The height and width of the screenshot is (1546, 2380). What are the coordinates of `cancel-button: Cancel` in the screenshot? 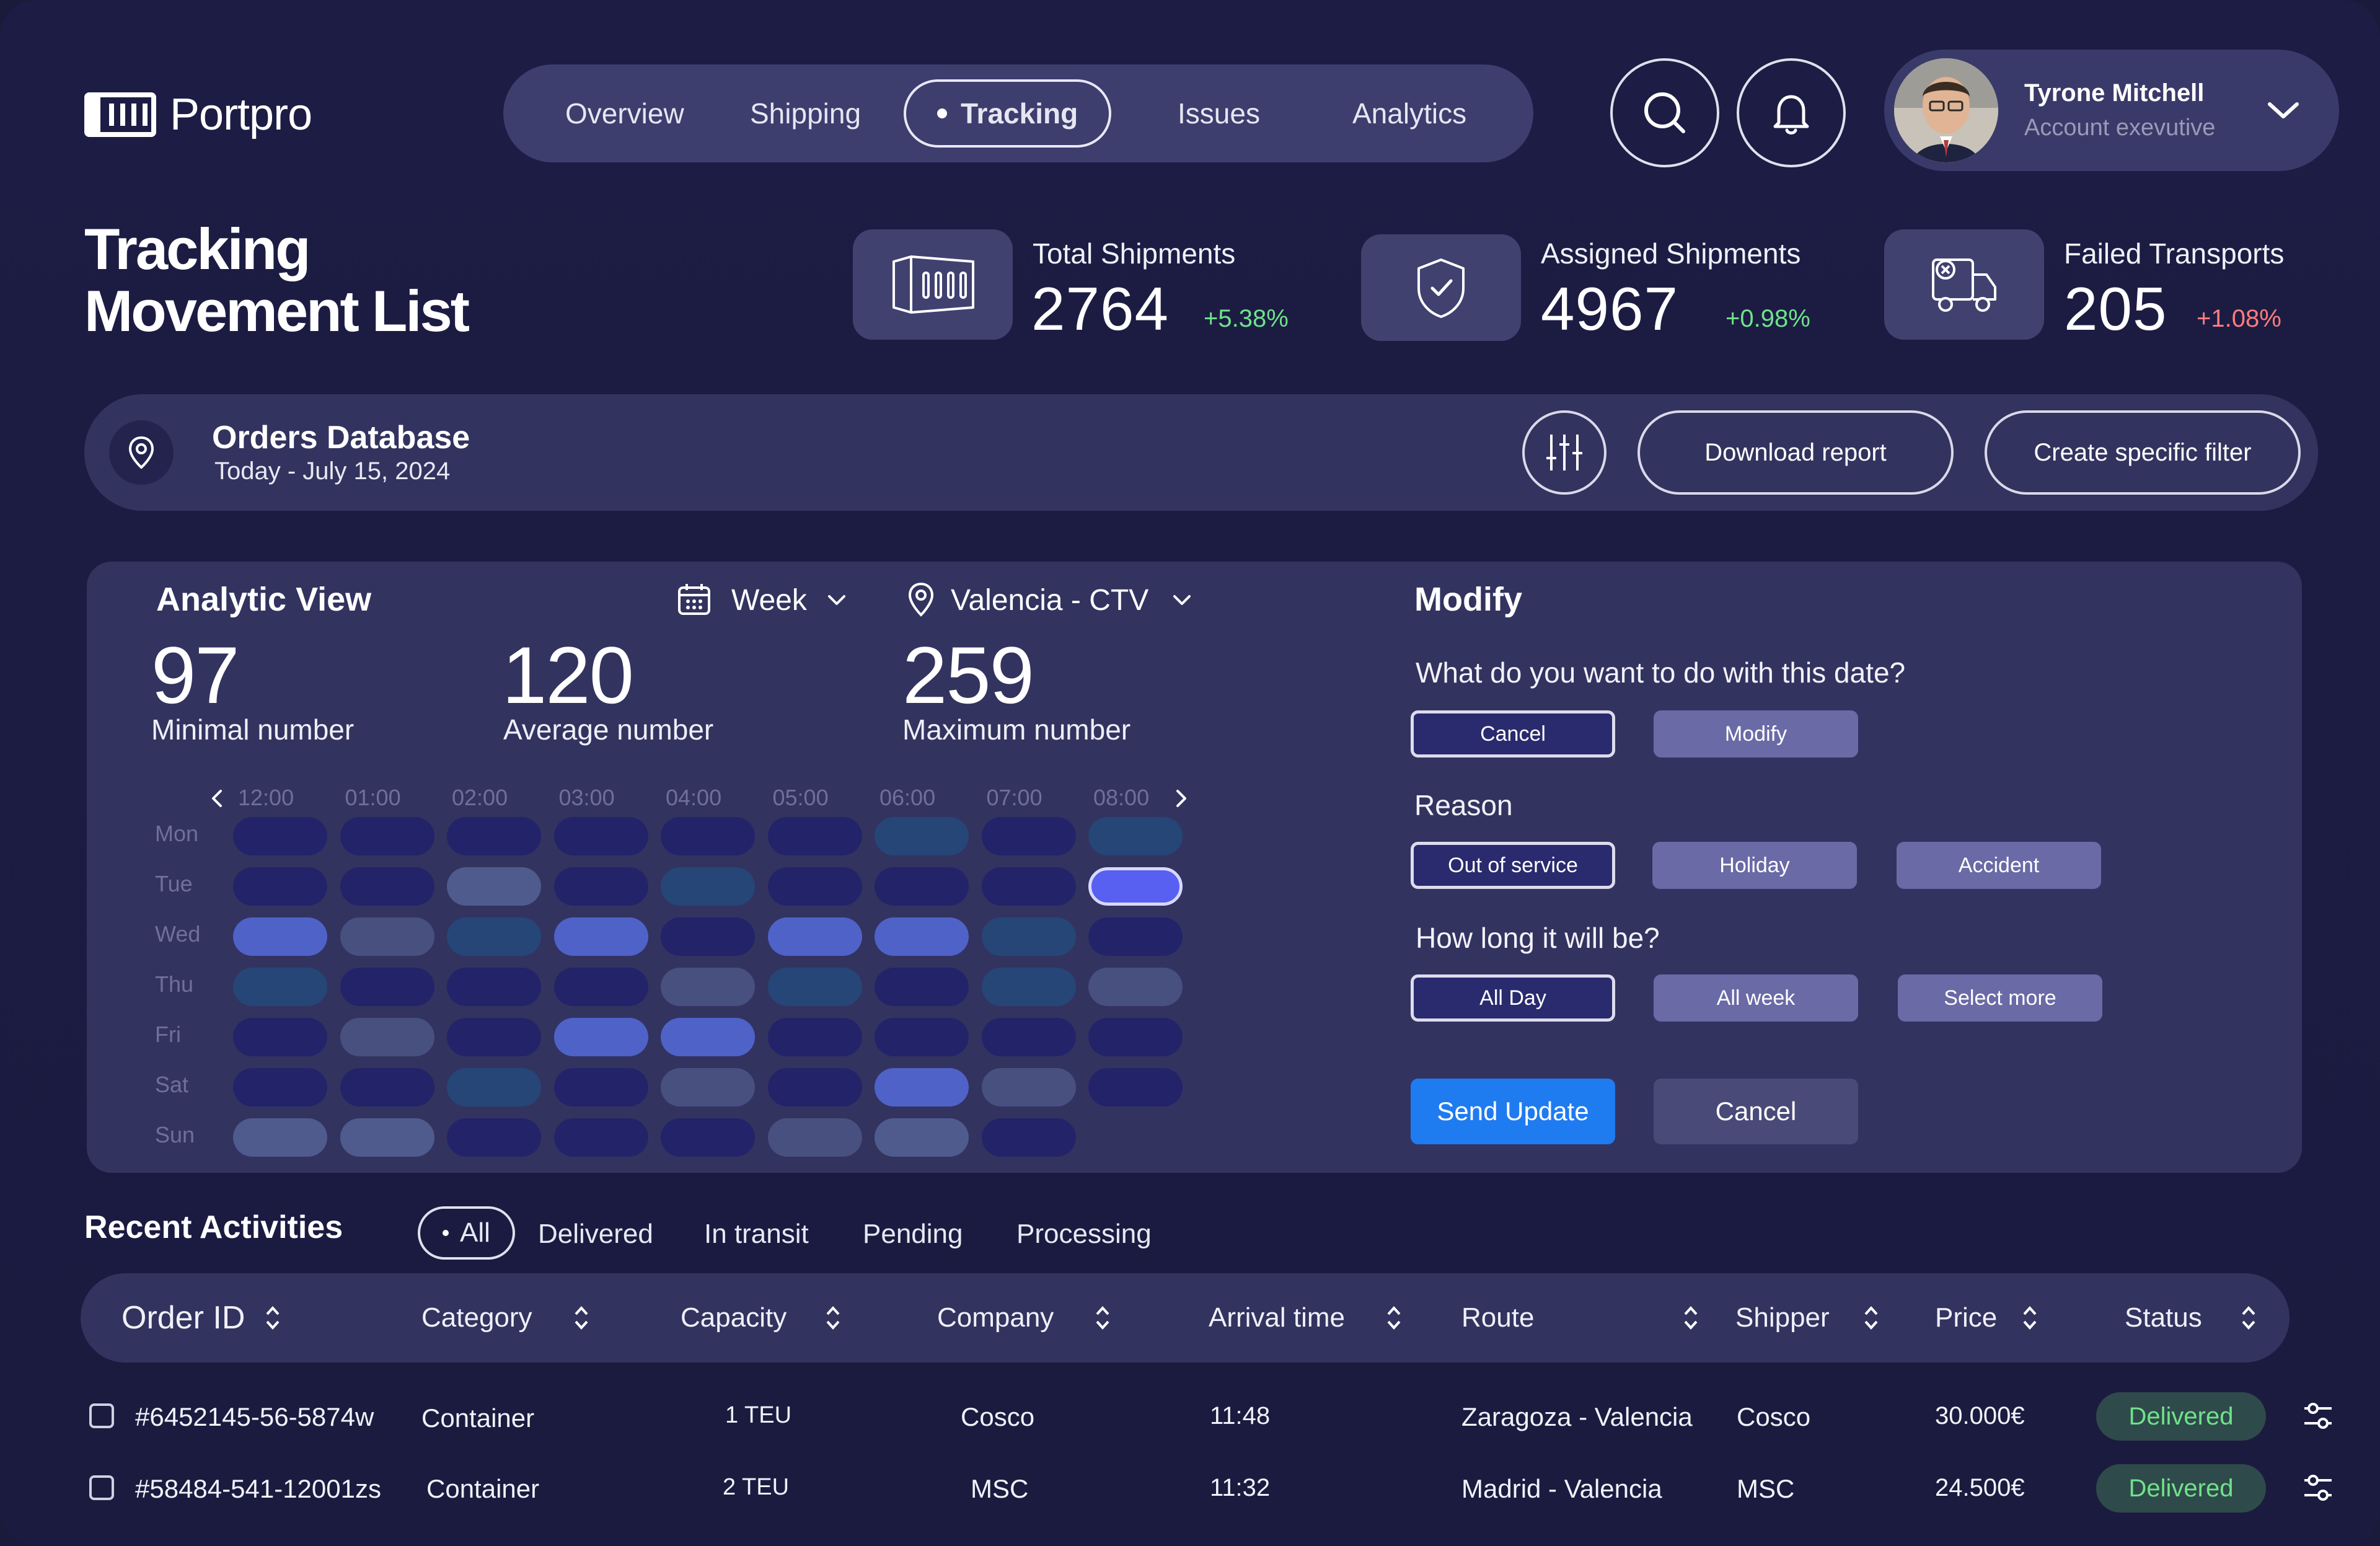 It's located at (1756, 1111).